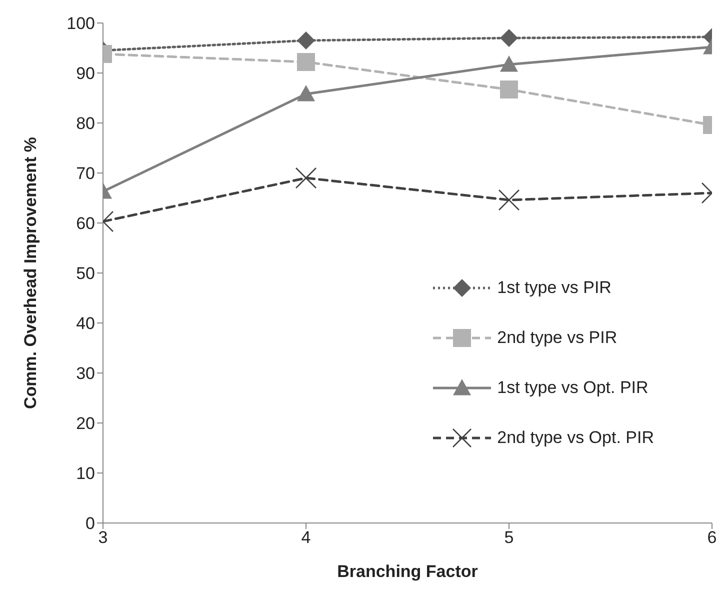 This screenshot has height=589, width=722. Describe the element at coordinates (85, 174) in the screenshot. I see `y-tick-label: 70` at that location.